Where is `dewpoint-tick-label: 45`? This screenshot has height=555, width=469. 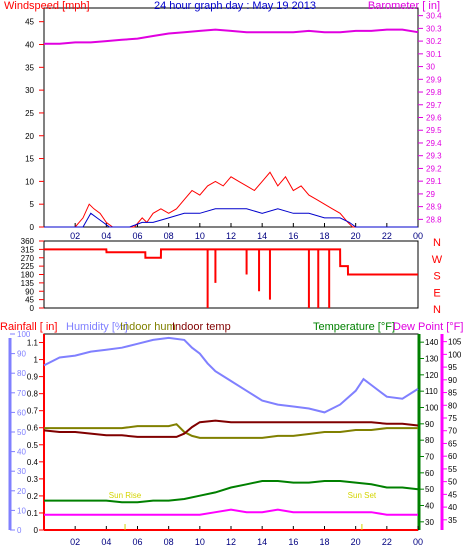 dewpoint-tick-label: 45 is located at coordinates (452, 494).